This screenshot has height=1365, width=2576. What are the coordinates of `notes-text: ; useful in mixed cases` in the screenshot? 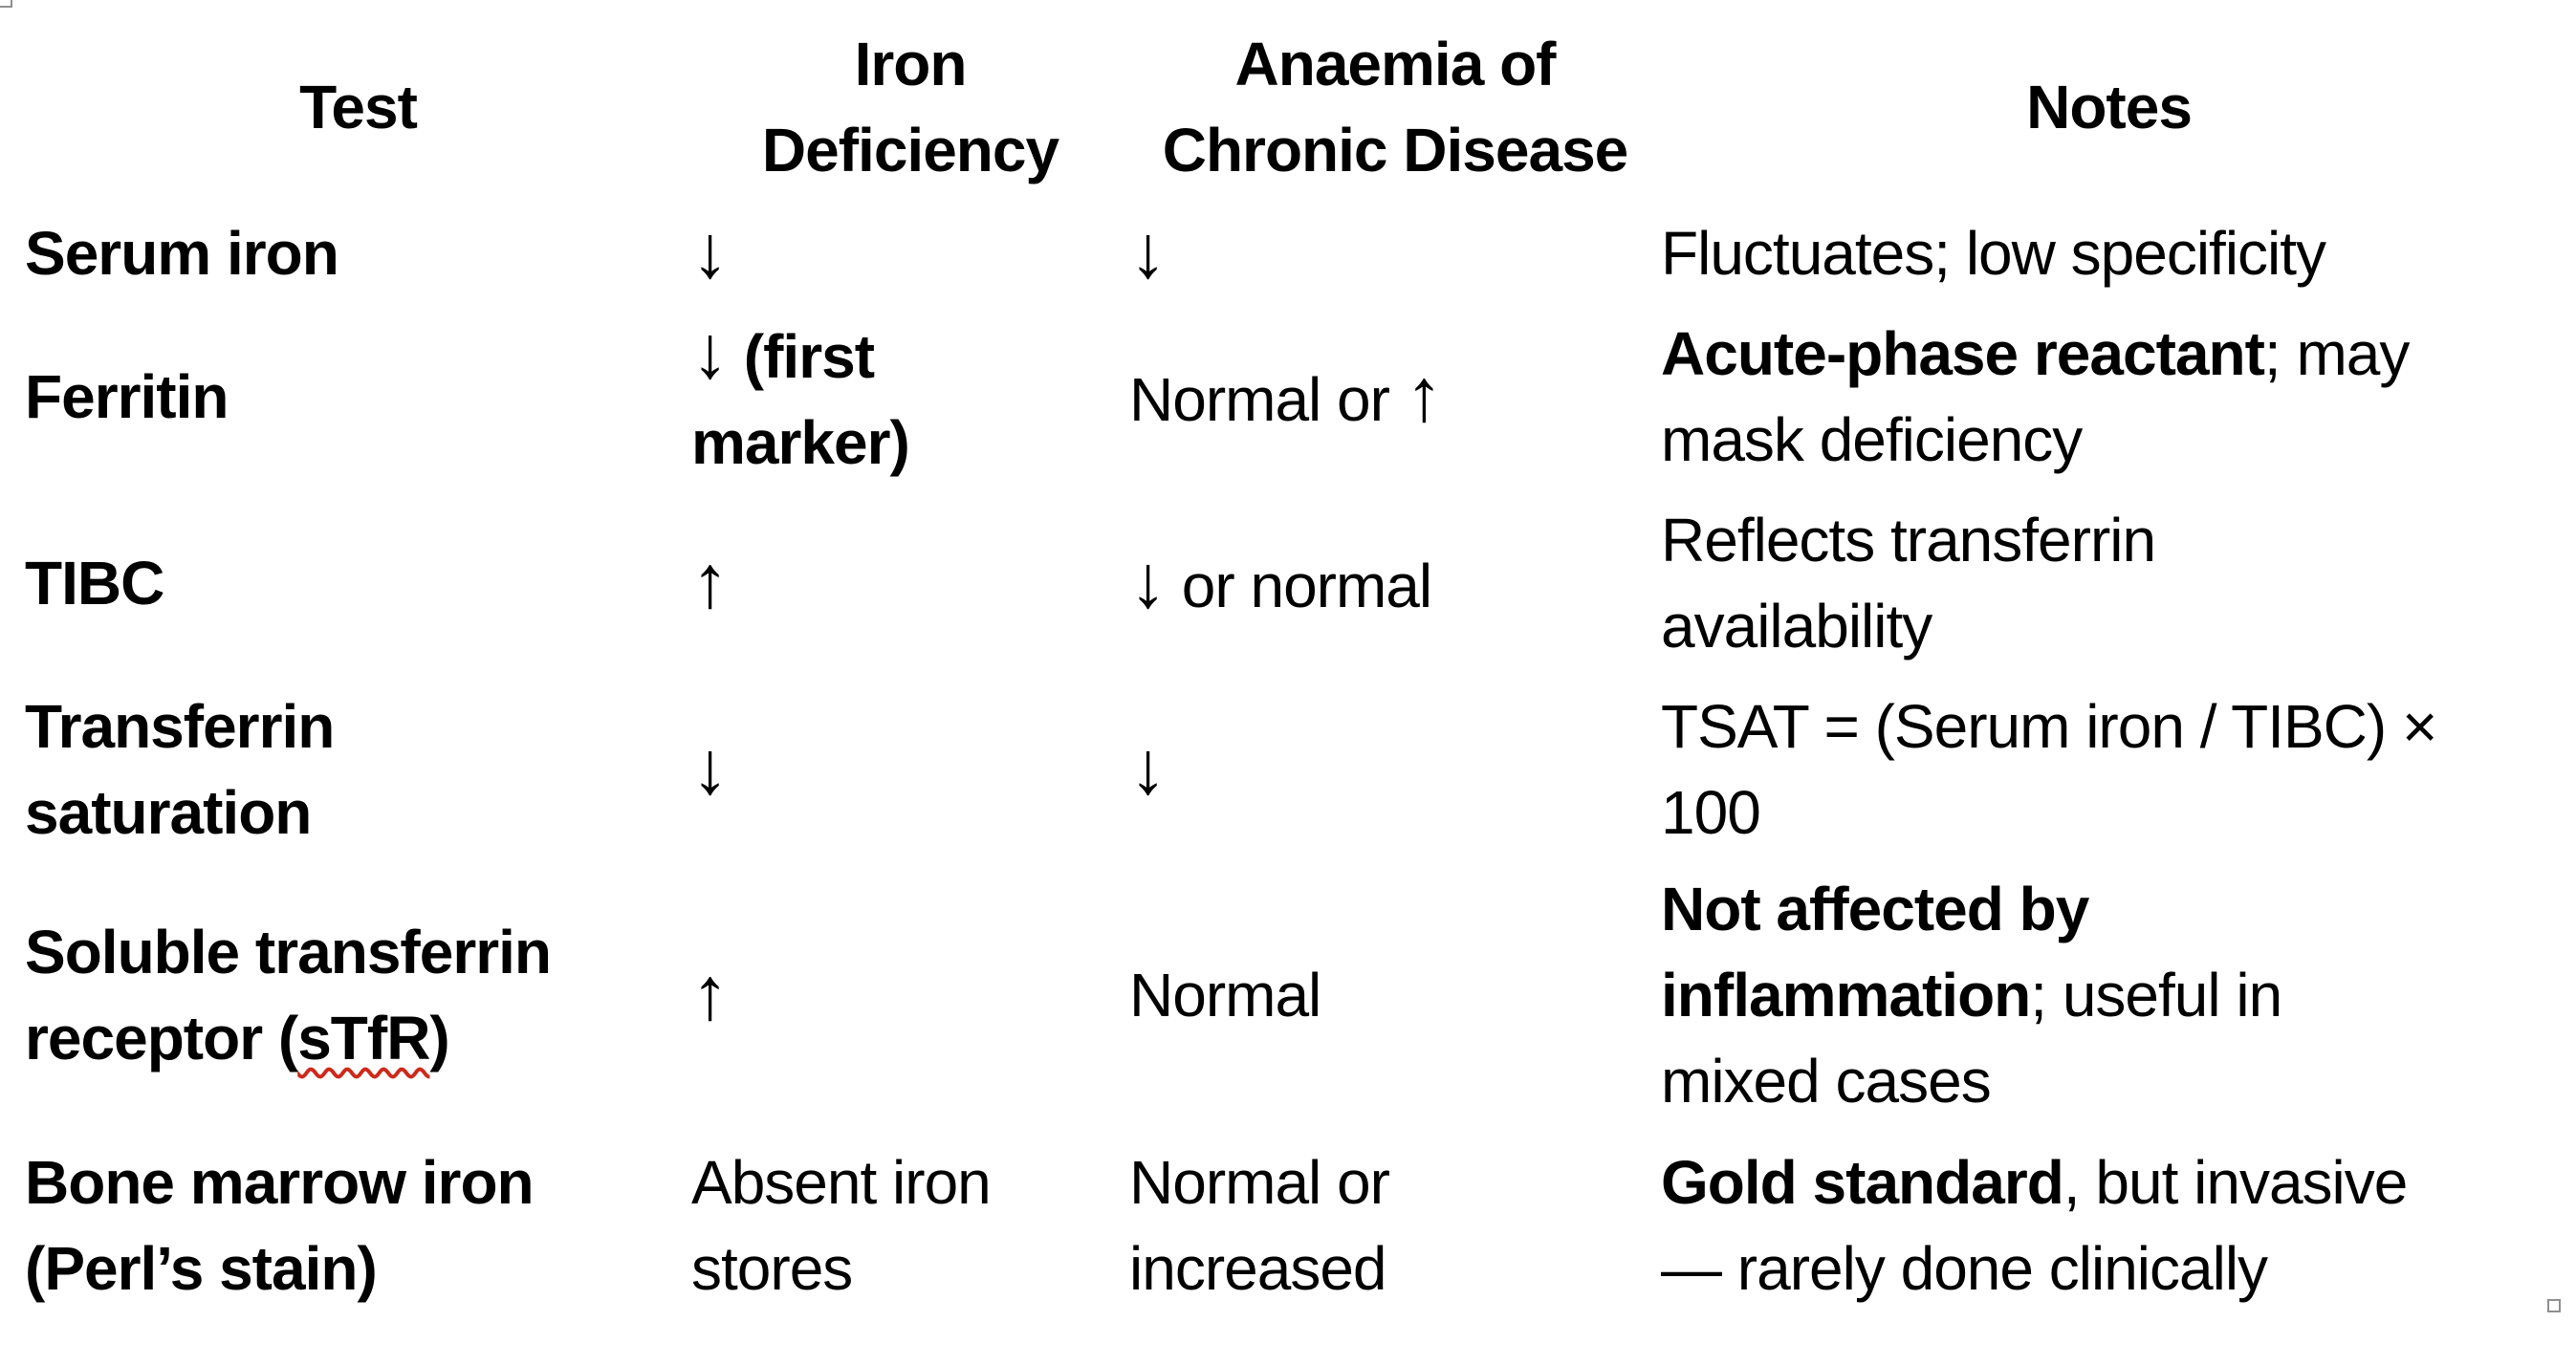 It's located at (1971, 1039).